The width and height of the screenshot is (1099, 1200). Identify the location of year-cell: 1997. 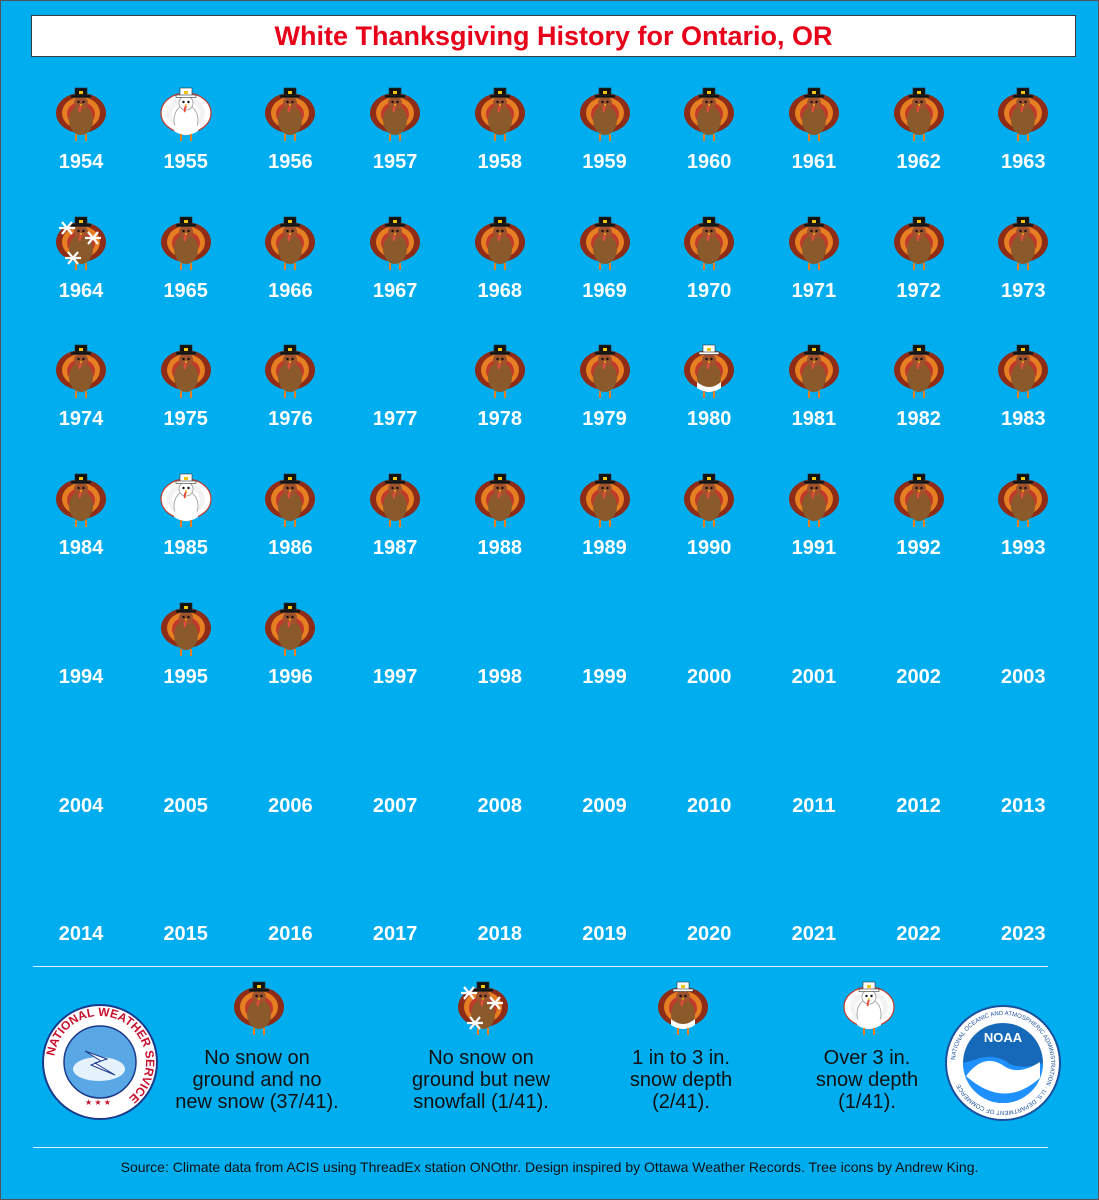
(395, 658).